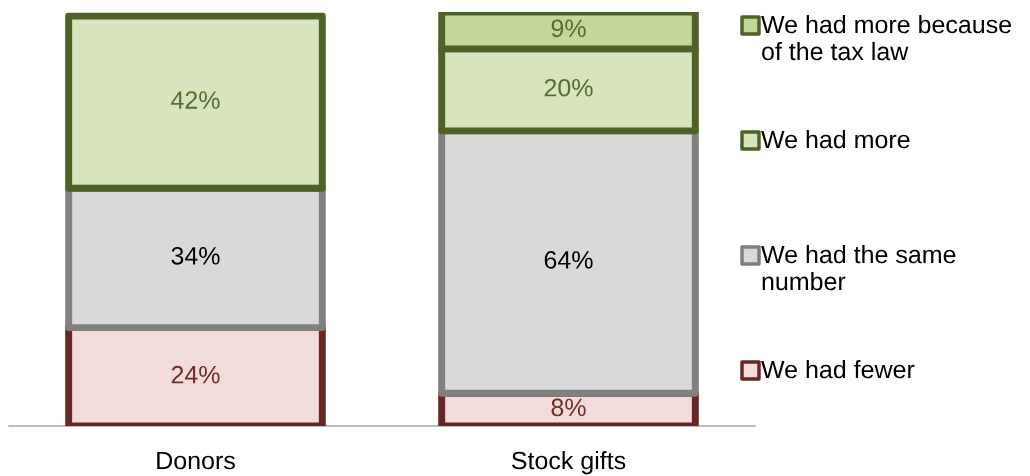 This screenshot has height=476, width=1030. Describe the element at coordinates (568, 28) in the screenshot. I see `data-label: 9%` at that location.